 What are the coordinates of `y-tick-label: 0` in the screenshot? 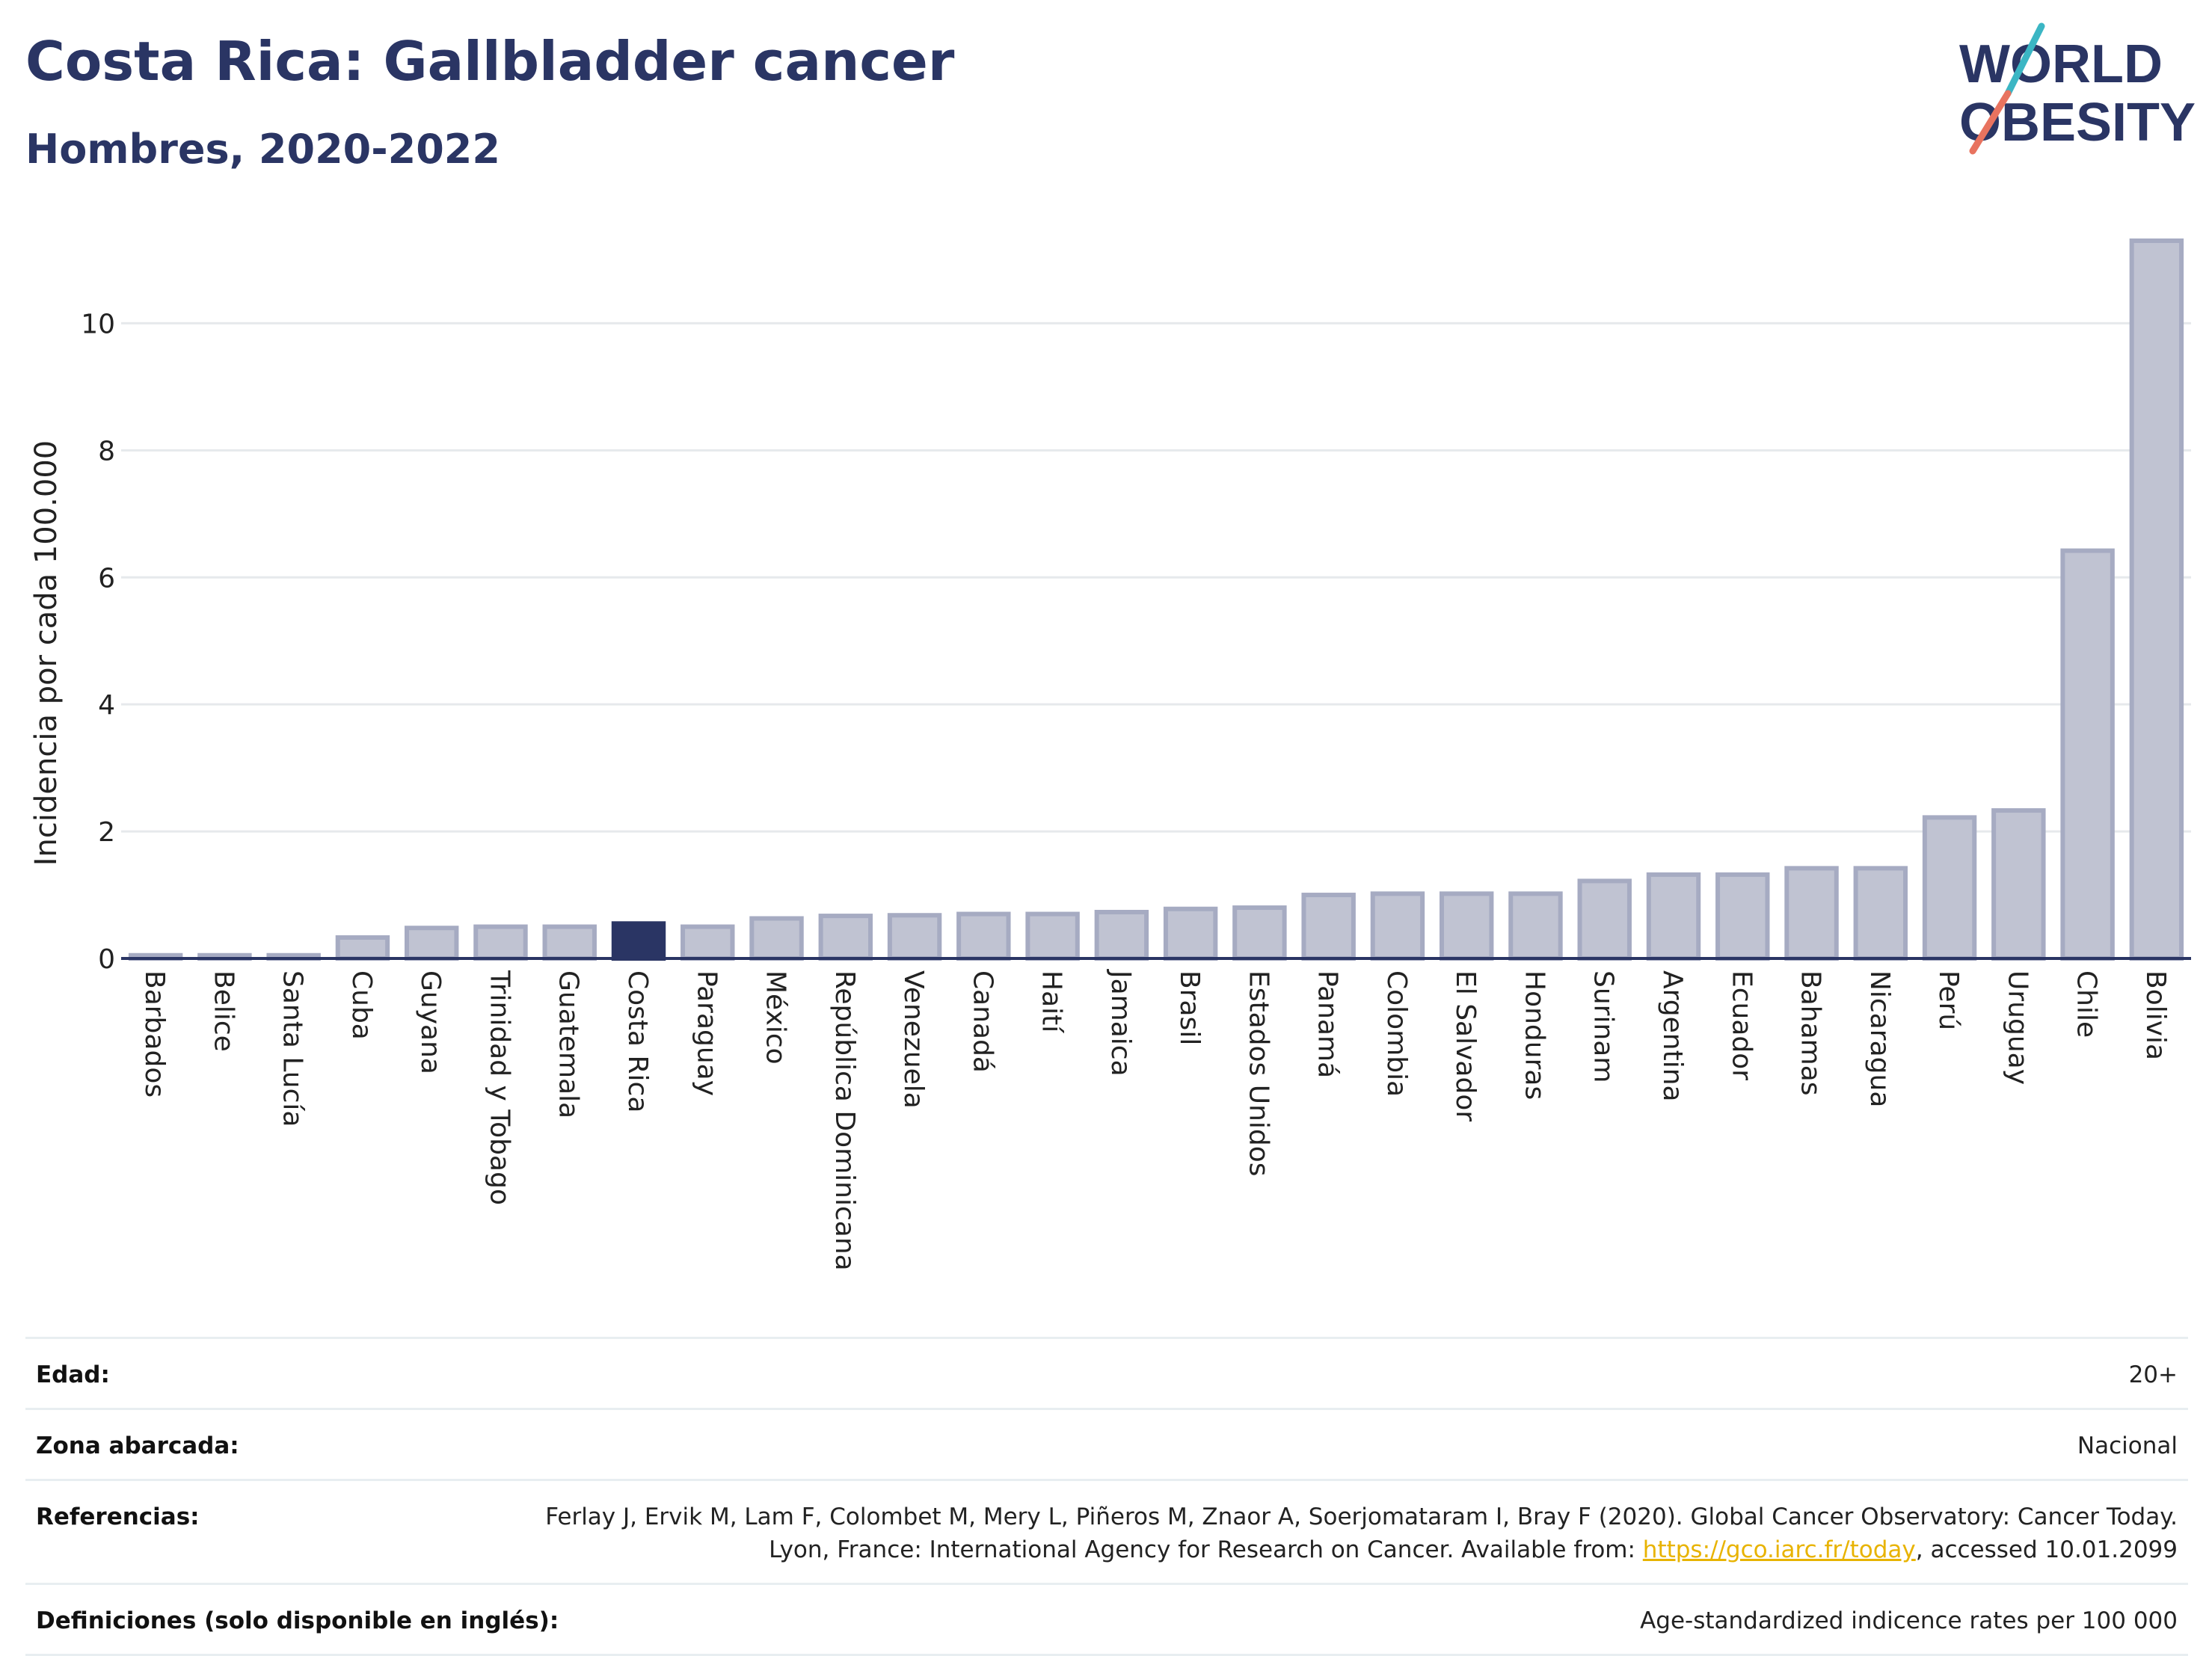 It's located at (106, 959).